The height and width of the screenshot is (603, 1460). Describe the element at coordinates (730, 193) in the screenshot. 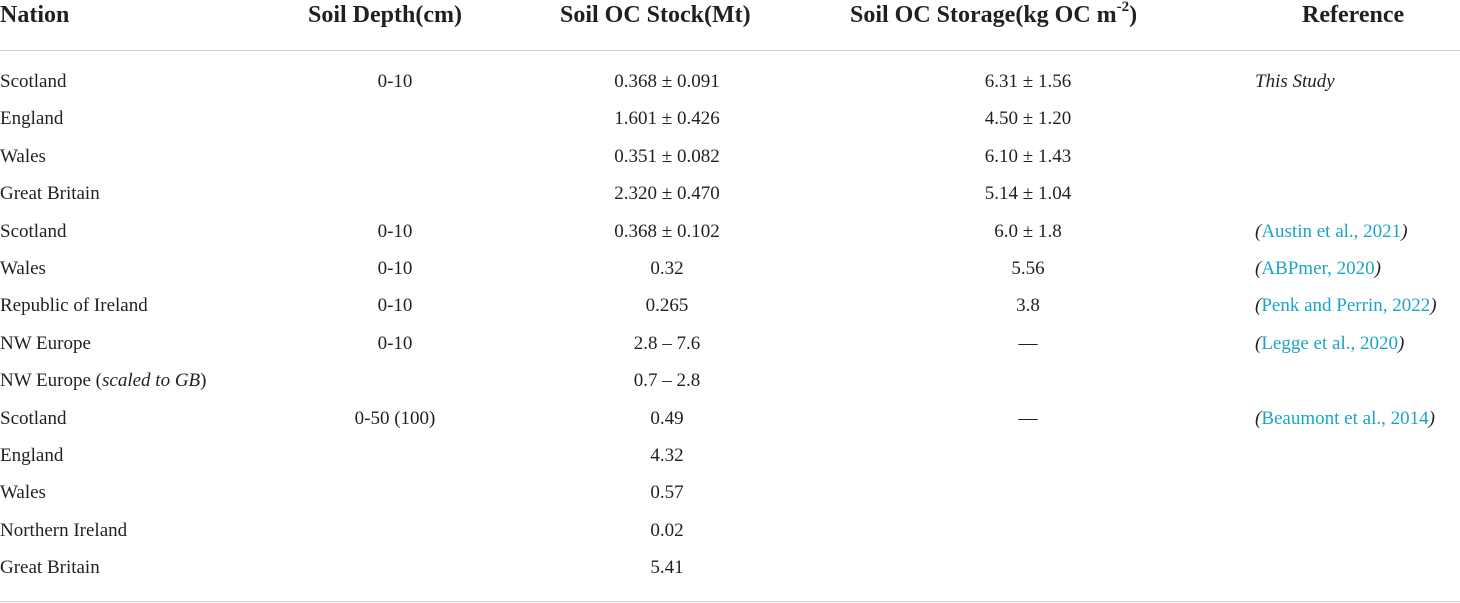

I see `table-row: Great Britain 2.320 ± 0.470 5.14 ± 1.04` at that location.